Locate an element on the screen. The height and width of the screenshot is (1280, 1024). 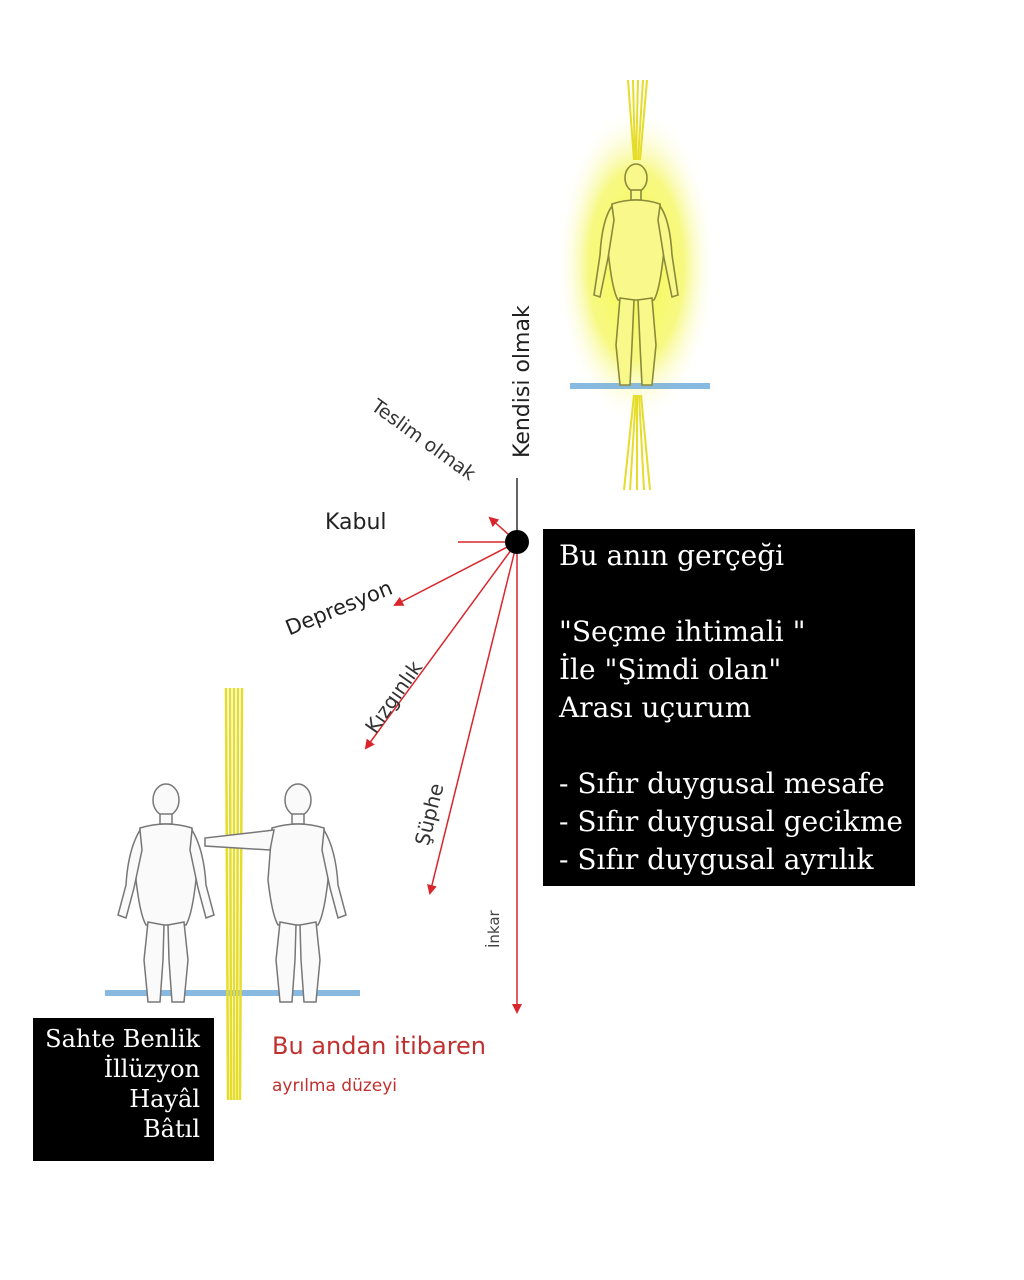
false-self-line: İllüzyon is located at coordinates (151, 1069).